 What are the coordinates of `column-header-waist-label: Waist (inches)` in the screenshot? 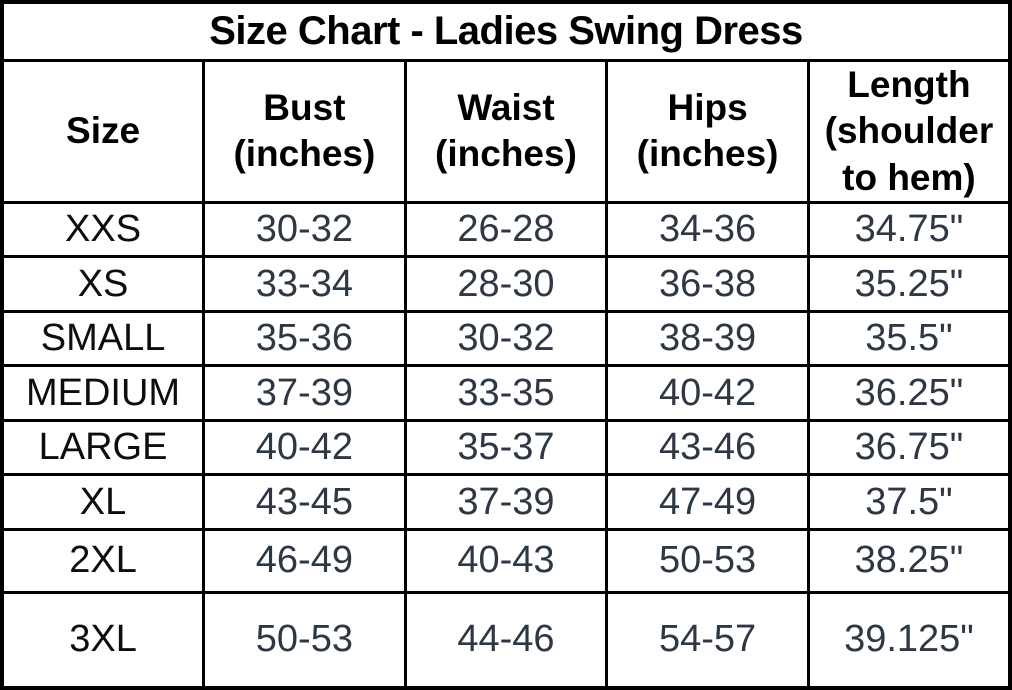 It's located at (506, 131).